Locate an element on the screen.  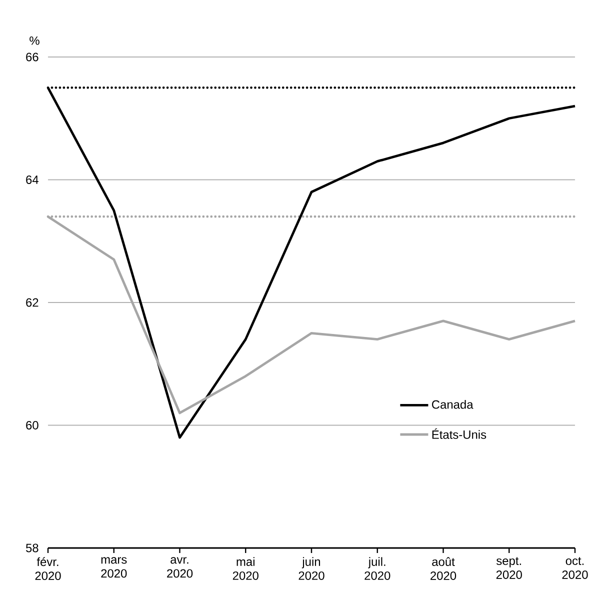
y-tick-label: 60 is located at coordinates (32, 425).